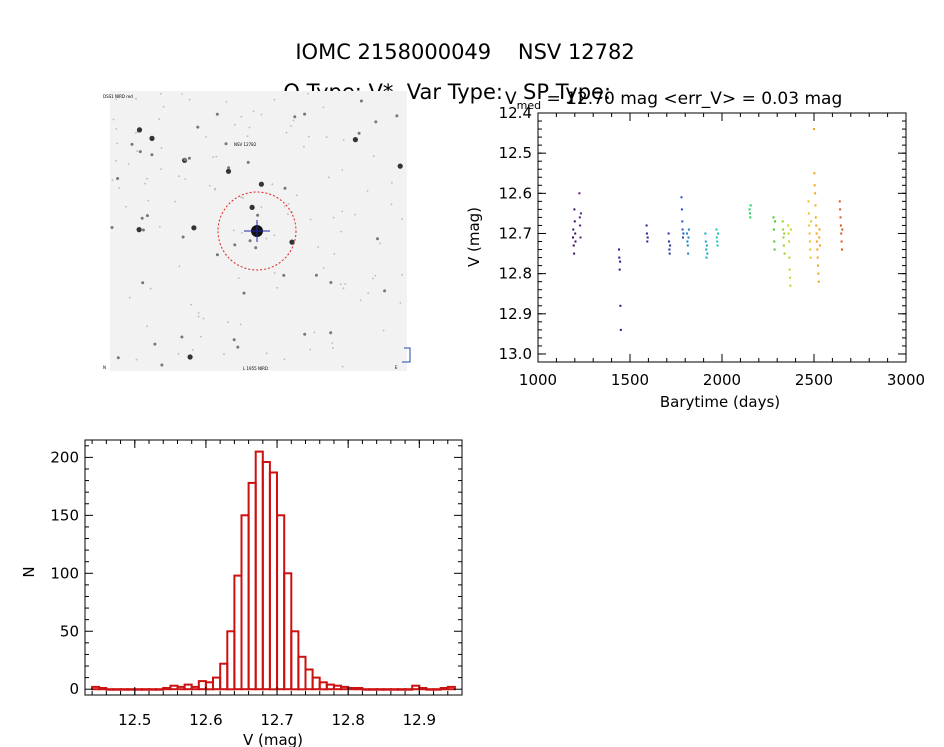 The image size is (944, 747). What do you see at coordinates (245, 144) in the screenshot?
I see `image-label-target: NSV 12782` at bounding box center [245, 144].